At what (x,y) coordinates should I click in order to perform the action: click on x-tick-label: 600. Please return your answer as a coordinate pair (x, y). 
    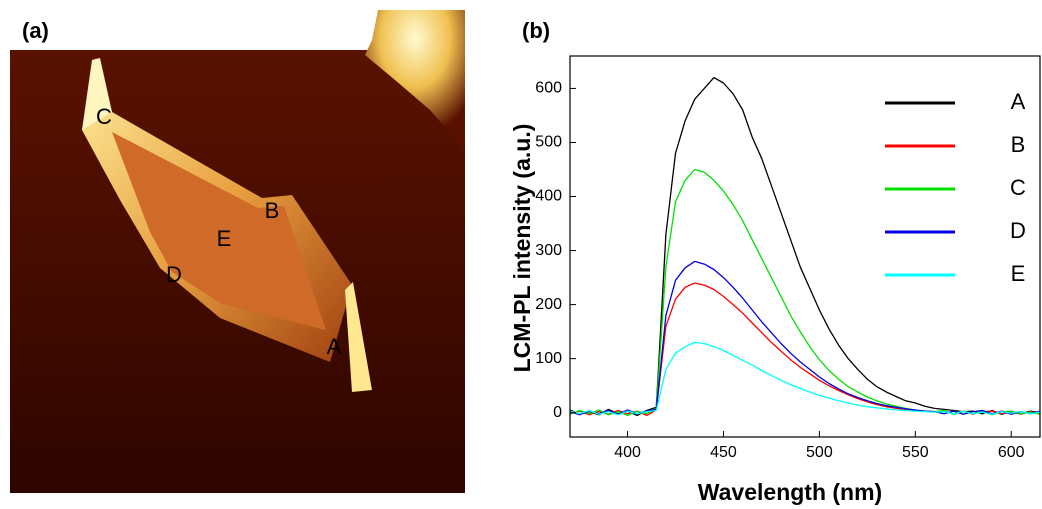
    Looking at the image, I should click on (1011, 452).